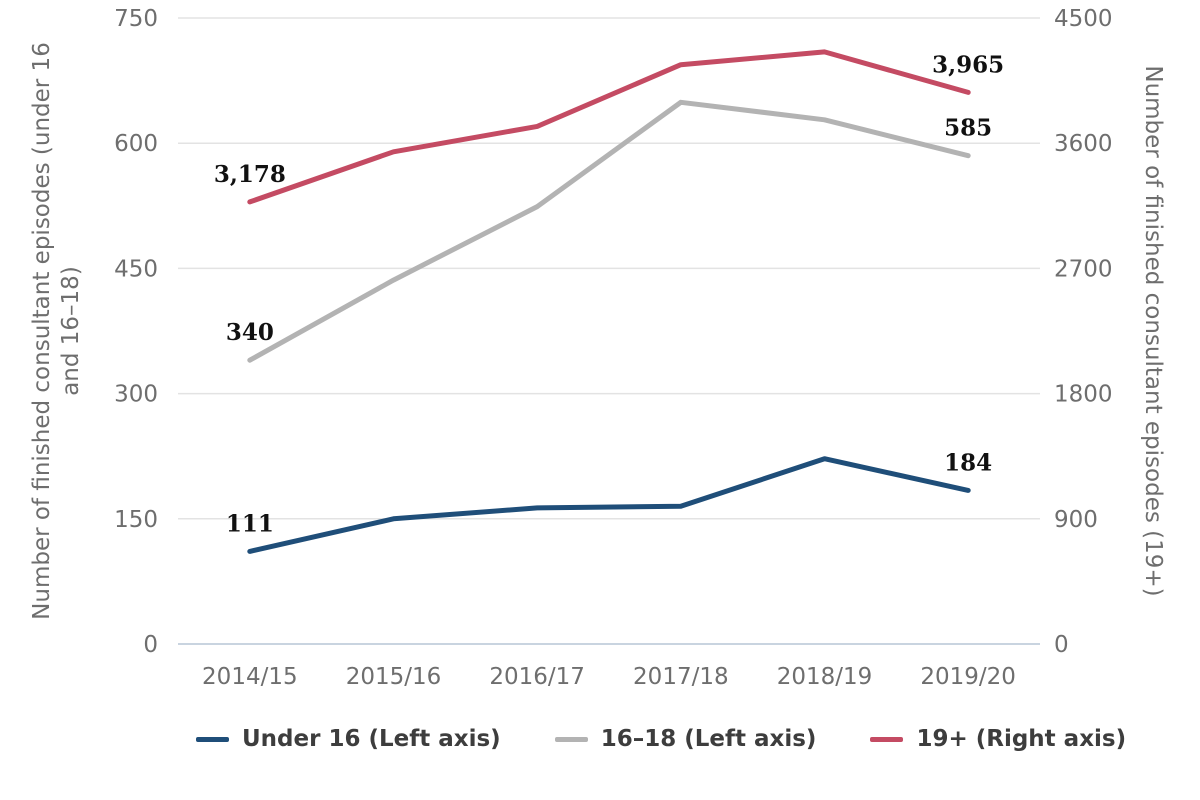 The height and width of the screenshot is (800, 1200). What do you see at coordinates (71, 331) in the screenshot?
I see `left-axis-title-line2: and 16–18)` at bounding box center [71, 331].